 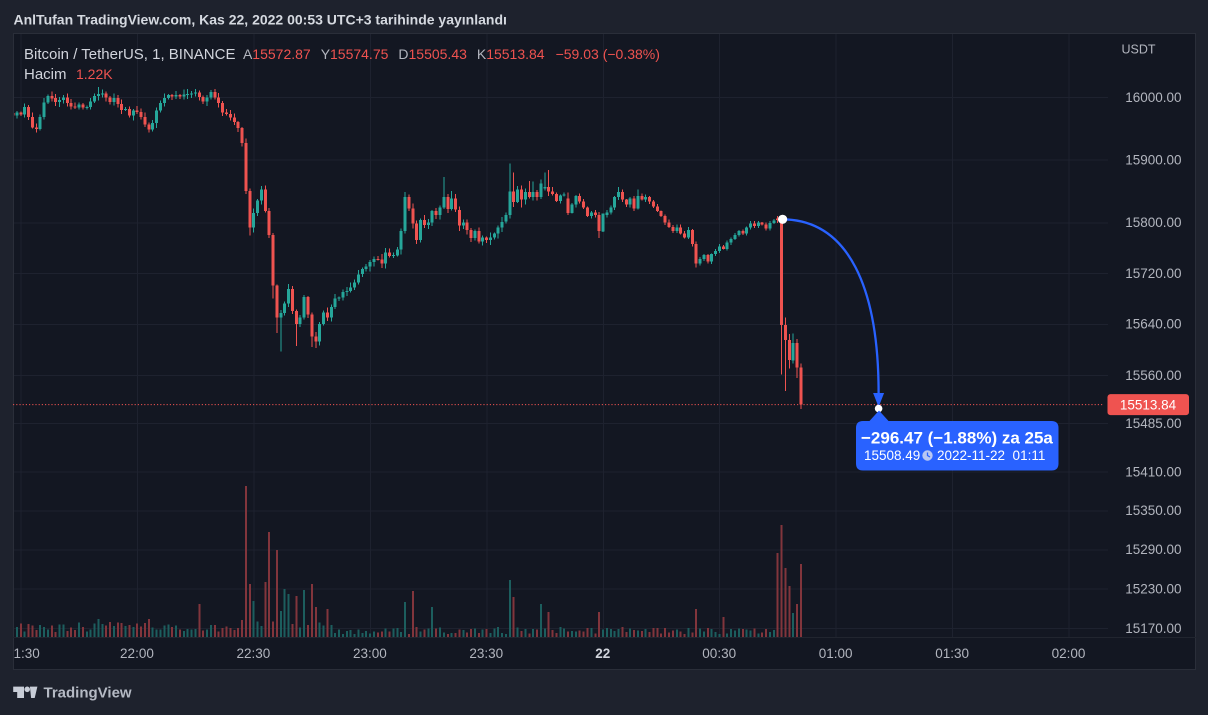 What do you see at coordinates (27, 653) in the screenshot?
I see `svg-text: 1:30` at bounding box center [27, 653].